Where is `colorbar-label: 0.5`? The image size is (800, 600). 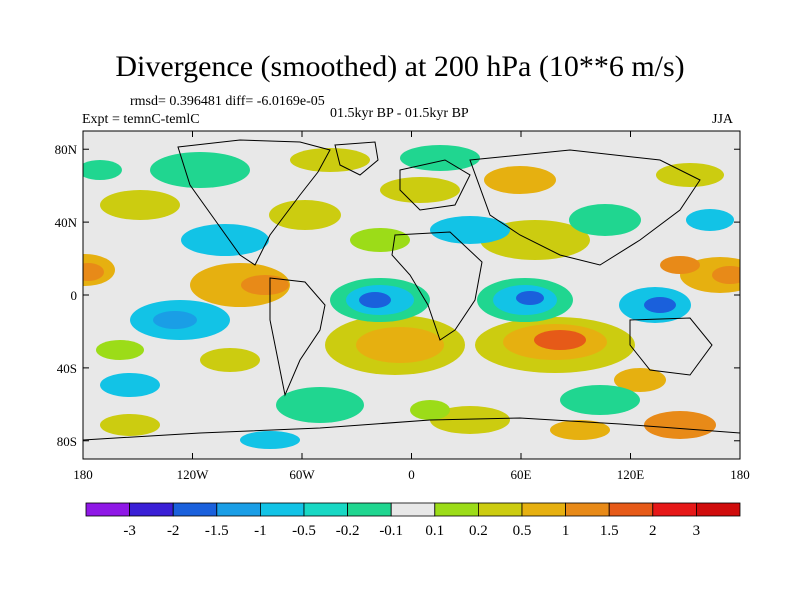
colorbar-label: 0.5 is located at coordinates (522, 531).